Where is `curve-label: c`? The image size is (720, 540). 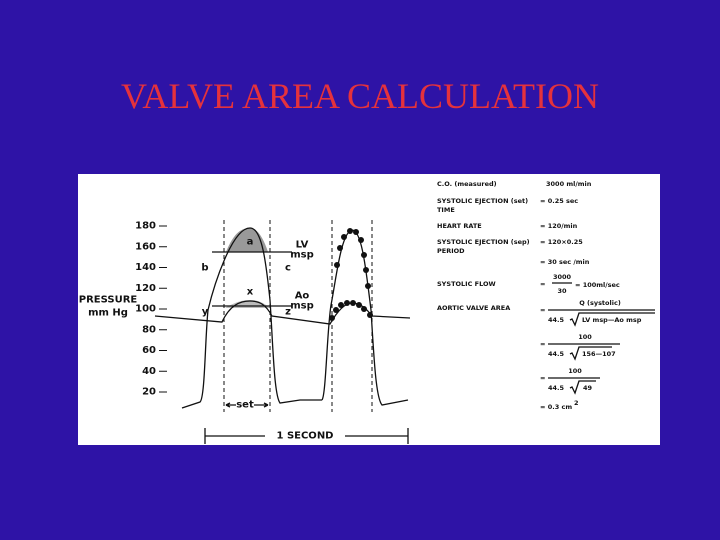 curve-label: c is located at coordinates (288, 268).